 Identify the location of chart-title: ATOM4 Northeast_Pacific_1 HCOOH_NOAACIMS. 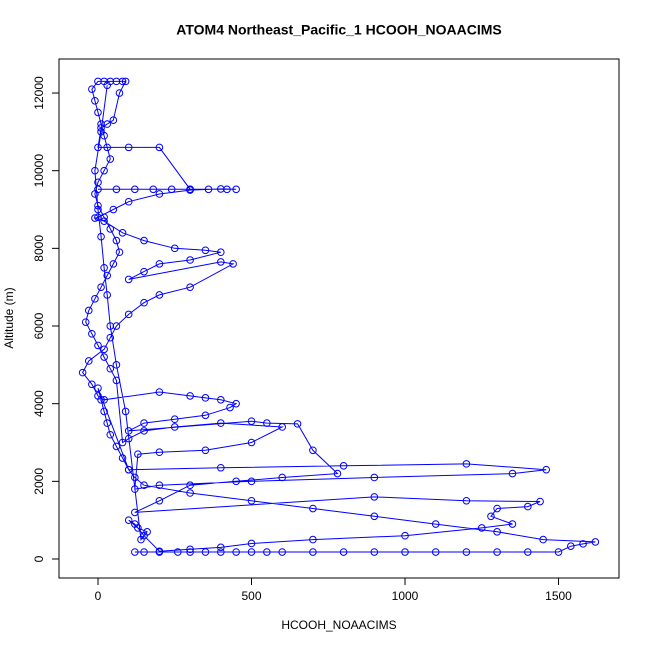
(338, 30).